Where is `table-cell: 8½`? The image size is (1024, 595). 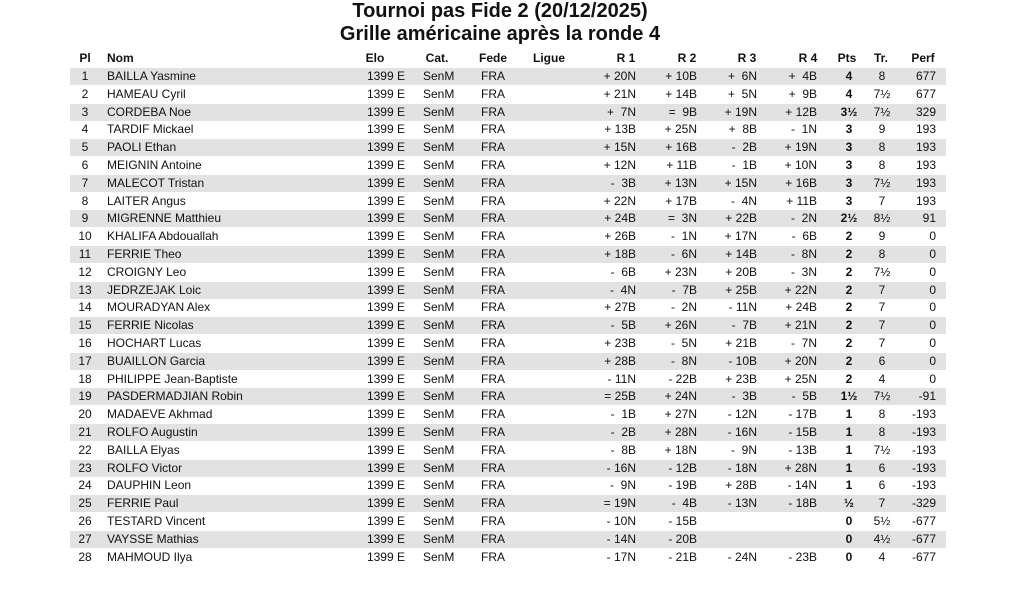 table-cell: 8½ is located at coordinates (882, 218).